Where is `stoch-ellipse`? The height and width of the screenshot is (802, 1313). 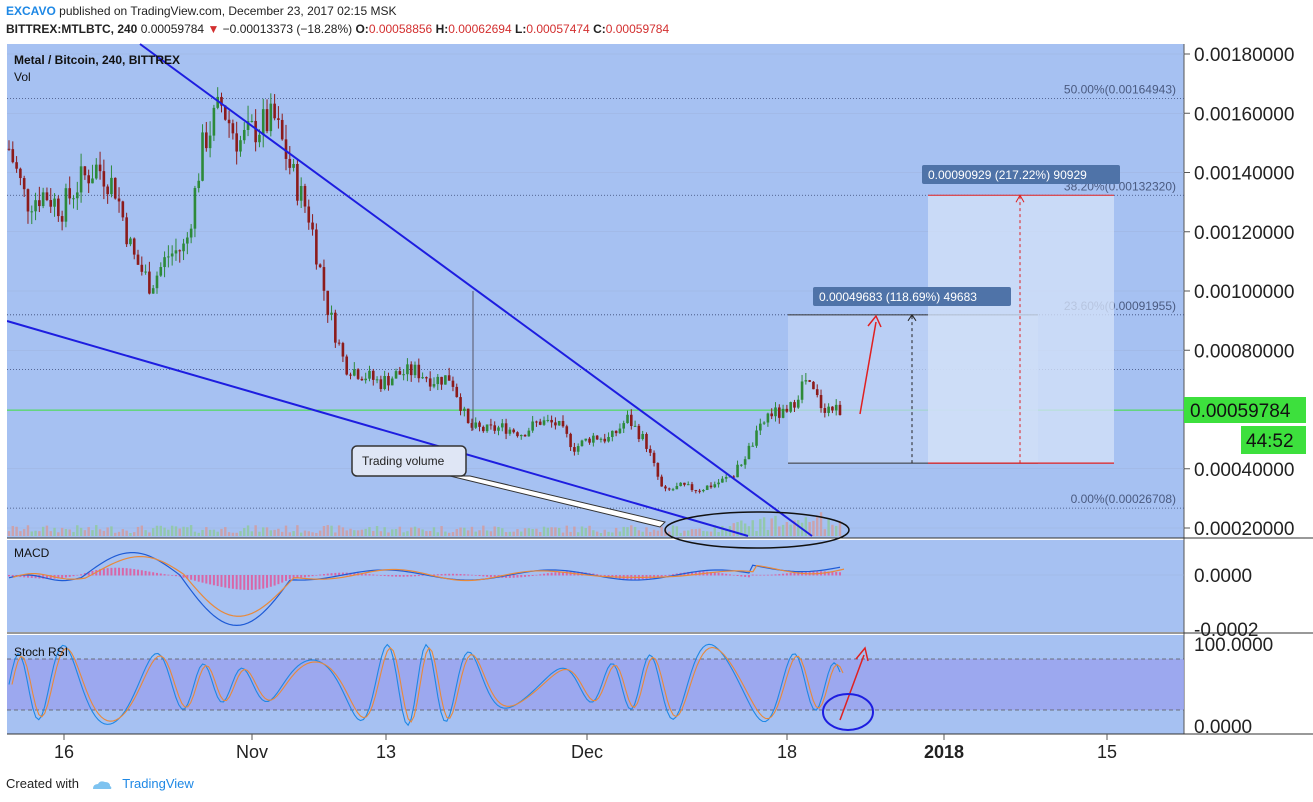 stoch-ellipse is located at coordinates (848, 712).